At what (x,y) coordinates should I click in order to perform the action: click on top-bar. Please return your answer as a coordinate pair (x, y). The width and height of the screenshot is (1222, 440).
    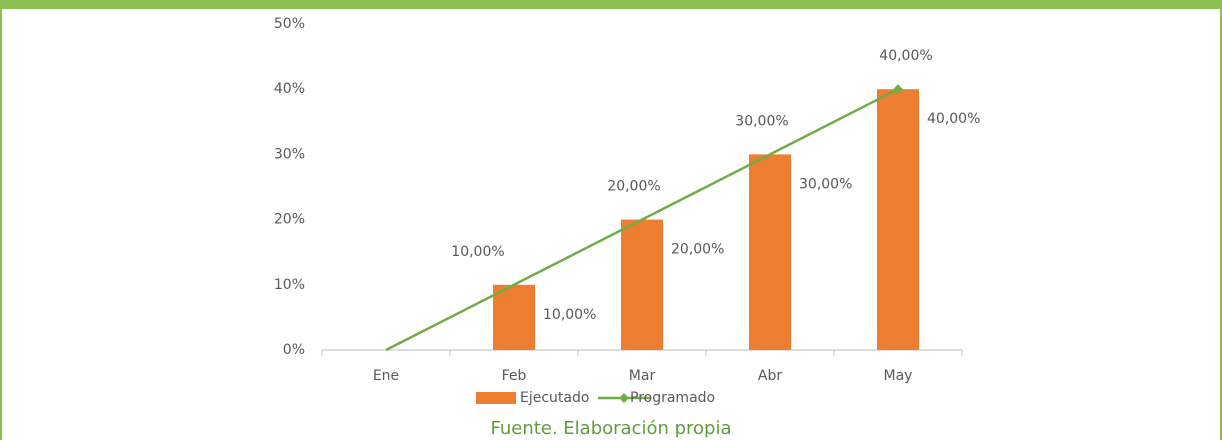
    Looking at the image, I should click on (611, 4).